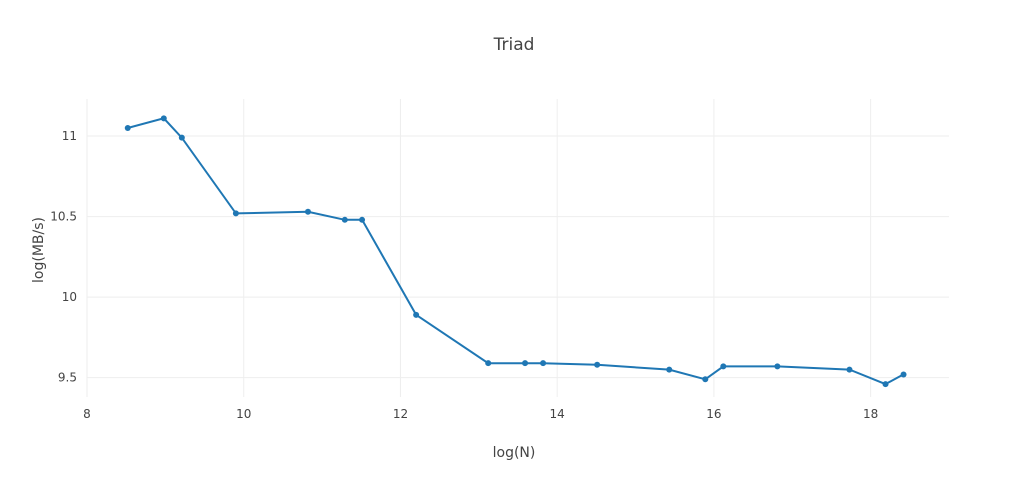 This screenshot has height=485, width=1029. What do you see at coordinates (39, 250) in the screenshot?
I see `y-axis-title: log(MB/s)` at bounding box center [39, 250].